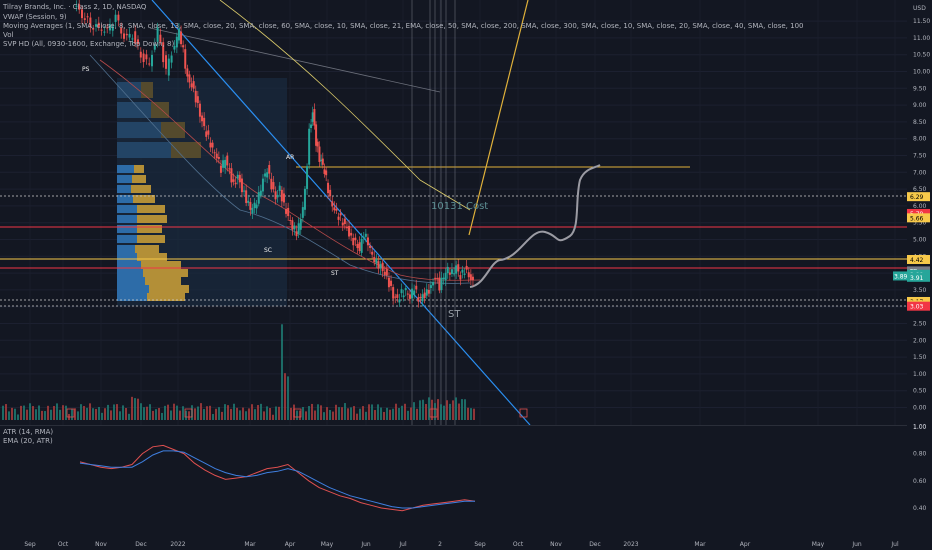 This screenshot has height=550, width=932. What do you see at coordinates (345, 105) in the screenshot?
I see `ma-yellow` at bounding box center [345, 105].